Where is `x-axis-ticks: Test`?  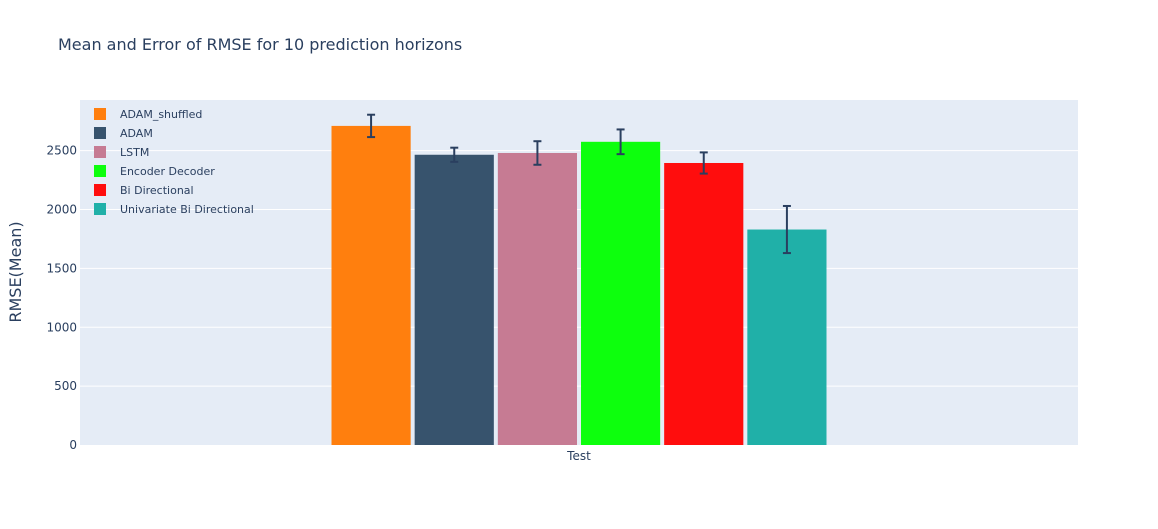
x-axis-ticks: Test is located at coordinates (578, 456).